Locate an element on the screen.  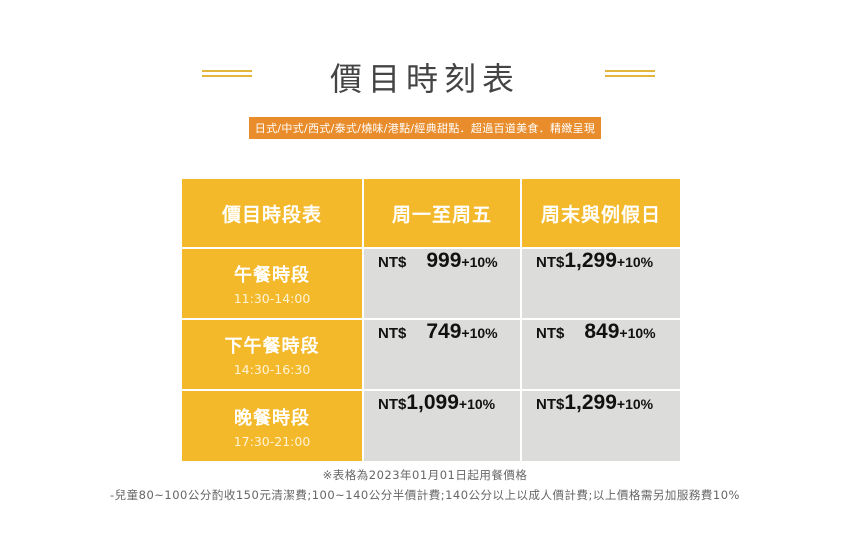
effective-date-note: ※表格為2023年01月01日起用餐價格 is located at coordinates (425, 475).